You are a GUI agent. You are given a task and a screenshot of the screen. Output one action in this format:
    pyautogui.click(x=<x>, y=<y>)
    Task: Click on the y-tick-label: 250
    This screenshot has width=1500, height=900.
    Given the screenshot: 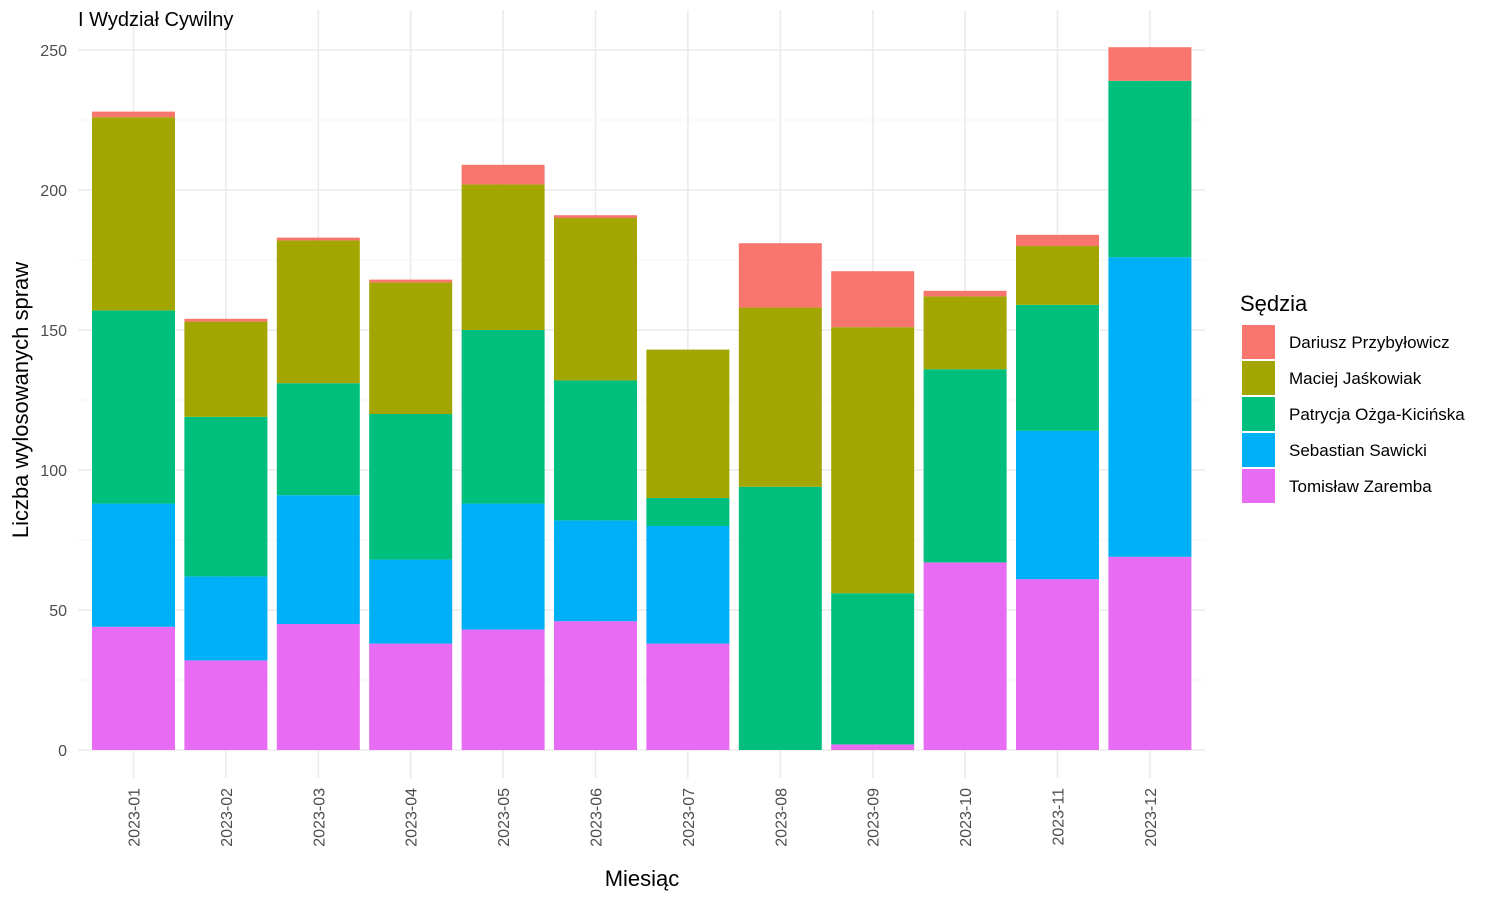 What is the action you would take?
    pyautogui.click(x=53, y=51)
    